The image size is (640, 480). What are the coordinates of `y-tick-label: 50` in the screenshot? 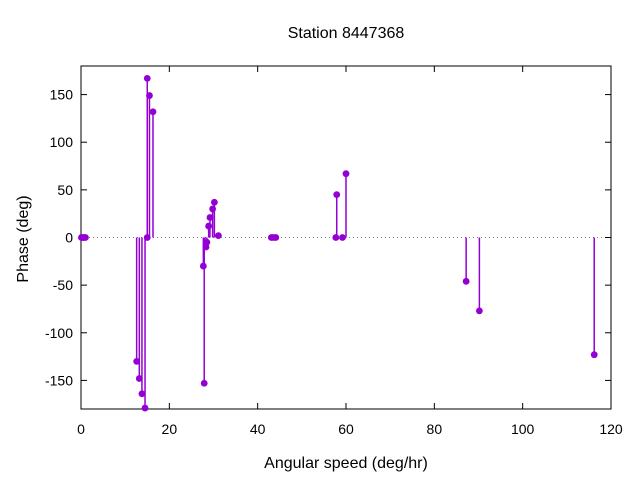 It's located at (65, 190).